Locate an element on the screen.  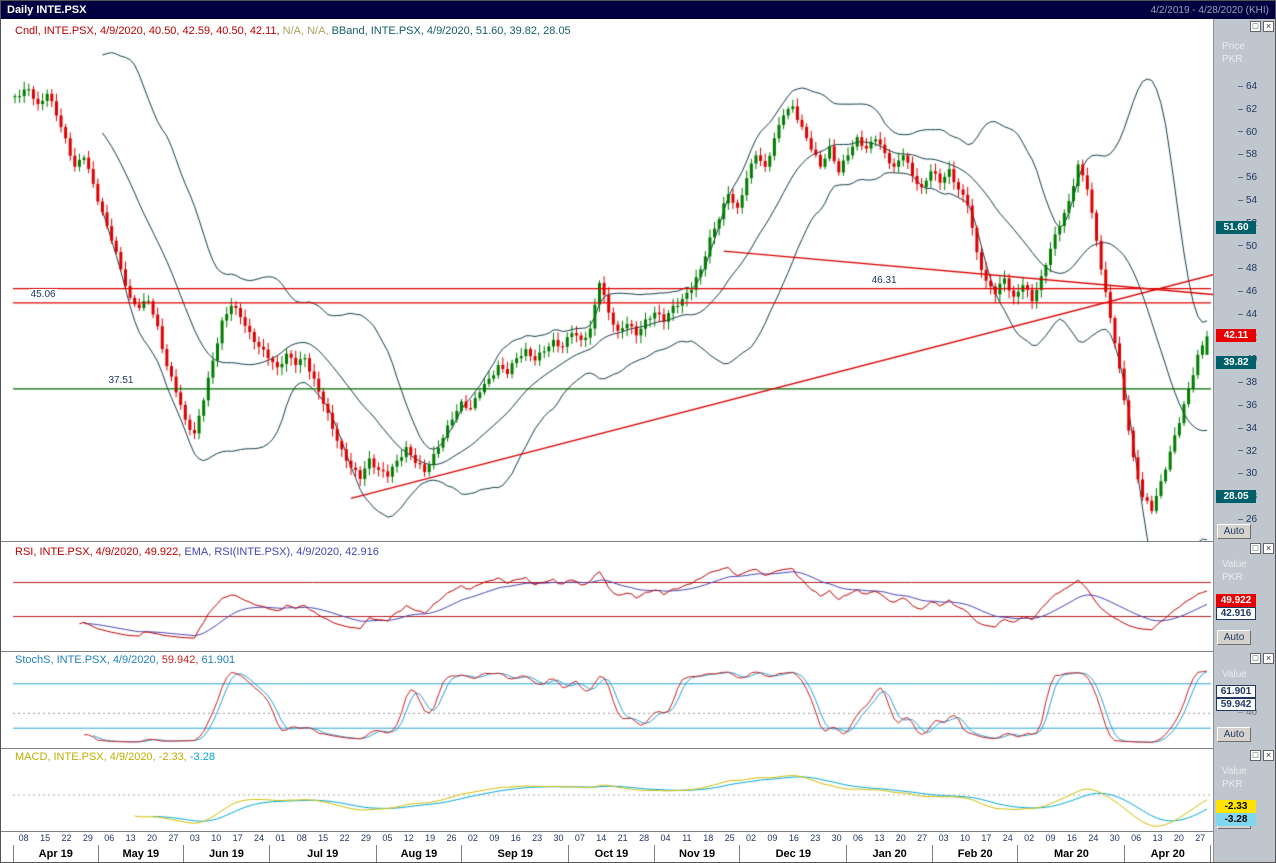
x-axis-month: Apr 20 is located at coordinates (1168, 853).